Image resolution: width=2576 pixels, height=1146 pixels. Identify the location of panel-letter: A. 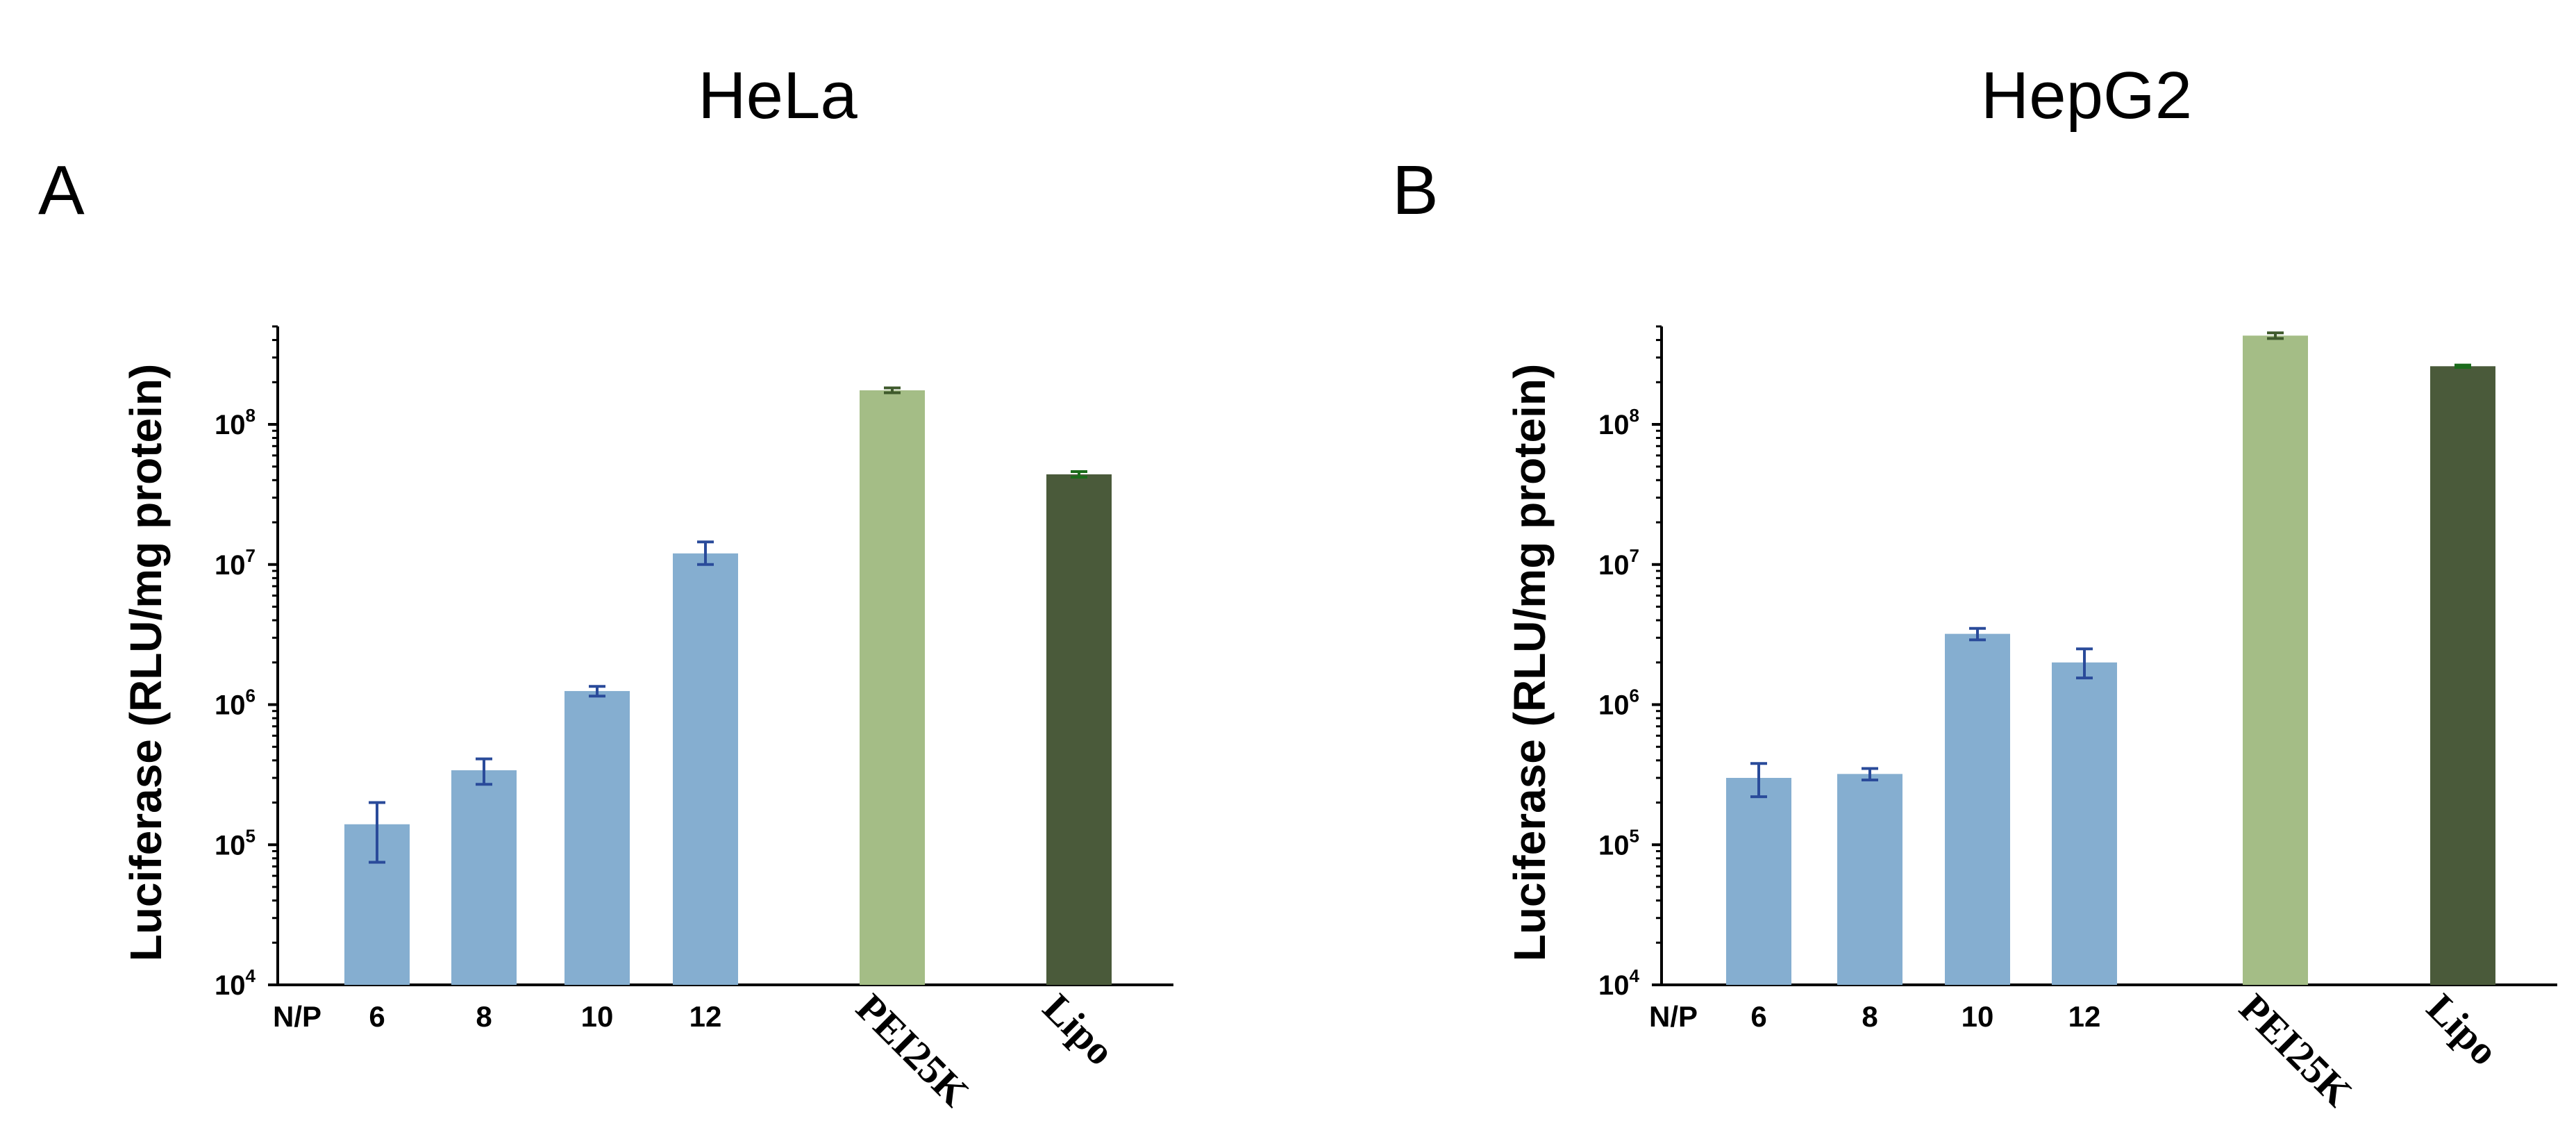
(61, 190).